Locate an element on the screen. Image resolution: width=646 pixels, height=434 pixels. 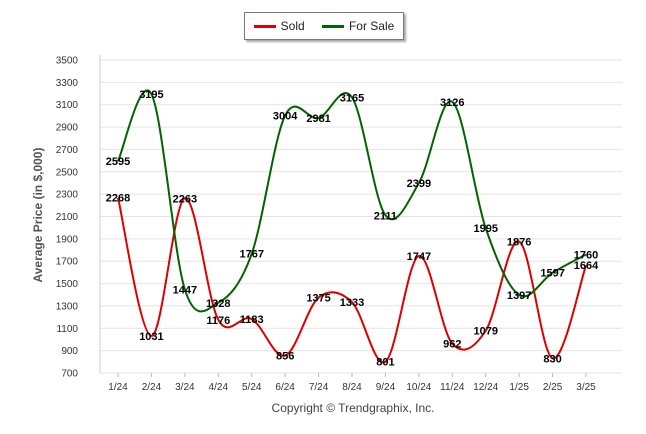
data-label-for-sale: 1995 is located at coordinates (485, 229).